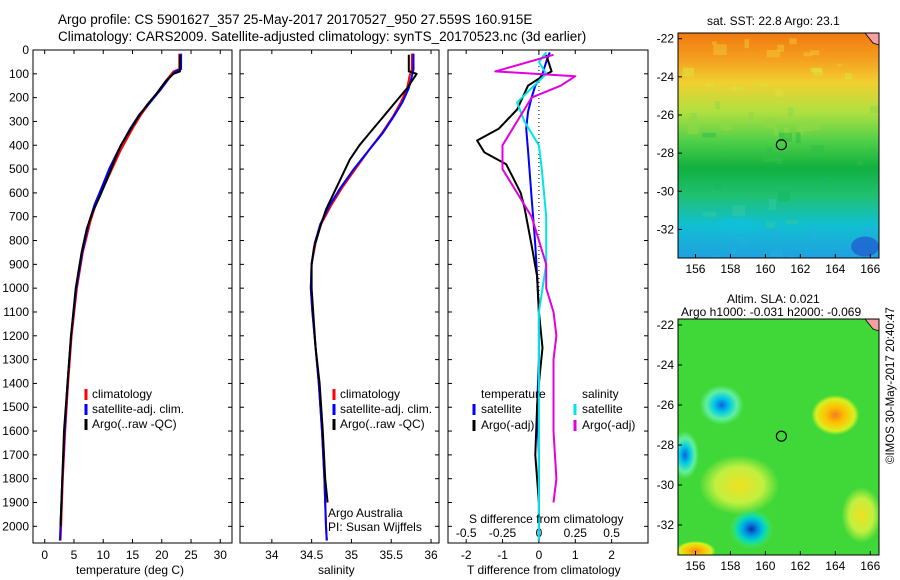 This screenshot has width=900, height=580. What do you see at coordinates (15, 431) in the screenshot?
I see `depth-tick-label: 1600` at bounding box center [15, 431].